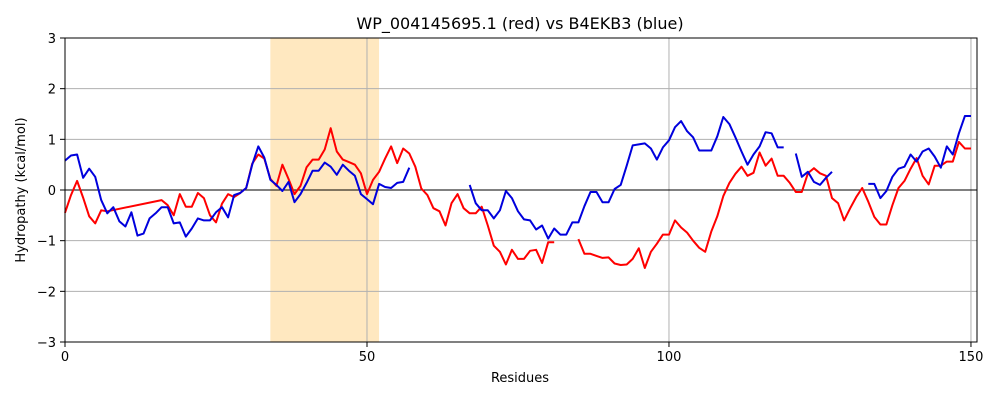 The image size is (1000, 400). Describe the element at coordinates (519, 24) in the screenshot. I see `chart-title: WP_004145695.1 (red) vs B4EKB3 (blue)` at that location.